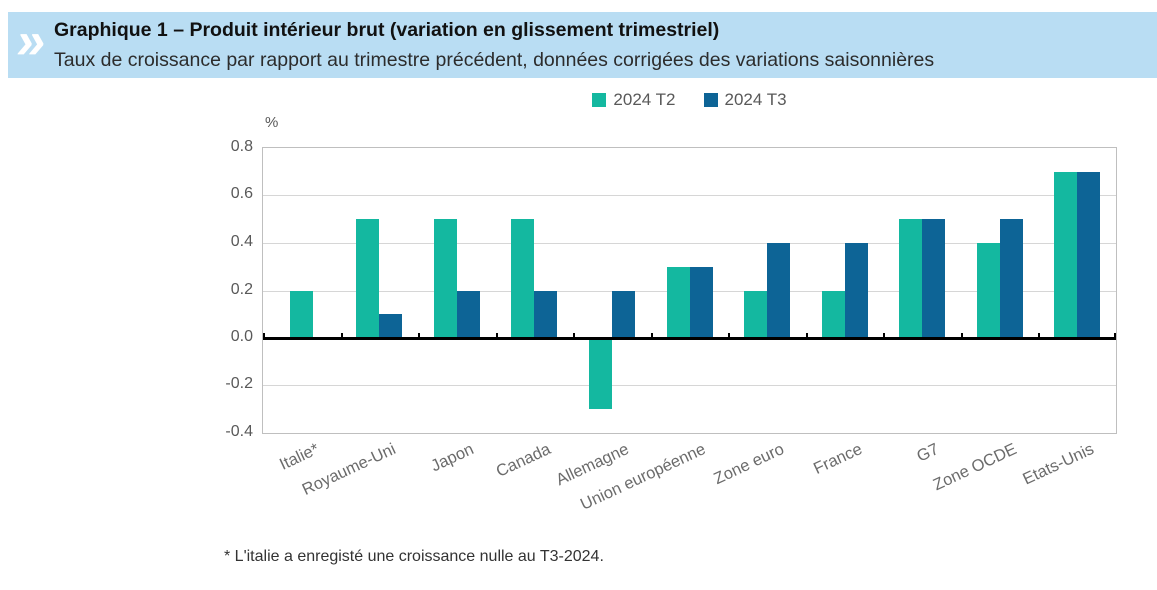 The image size is (1157, 590). I want to click on x-category-label-France: France, so click(837, 459).